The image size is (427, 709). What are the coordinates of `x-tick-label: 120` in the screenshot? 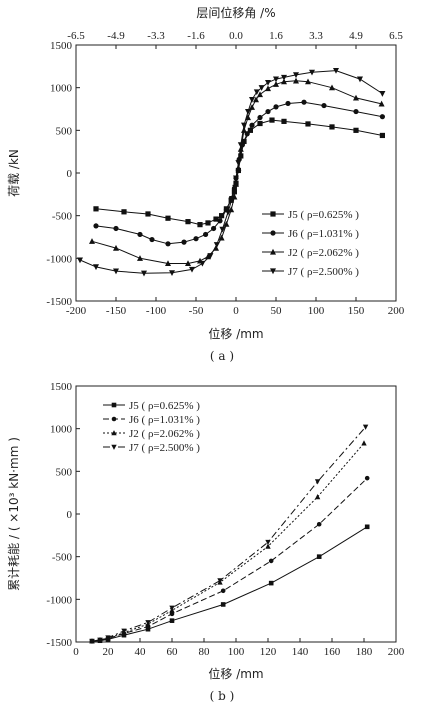 It's located at (268, 652).